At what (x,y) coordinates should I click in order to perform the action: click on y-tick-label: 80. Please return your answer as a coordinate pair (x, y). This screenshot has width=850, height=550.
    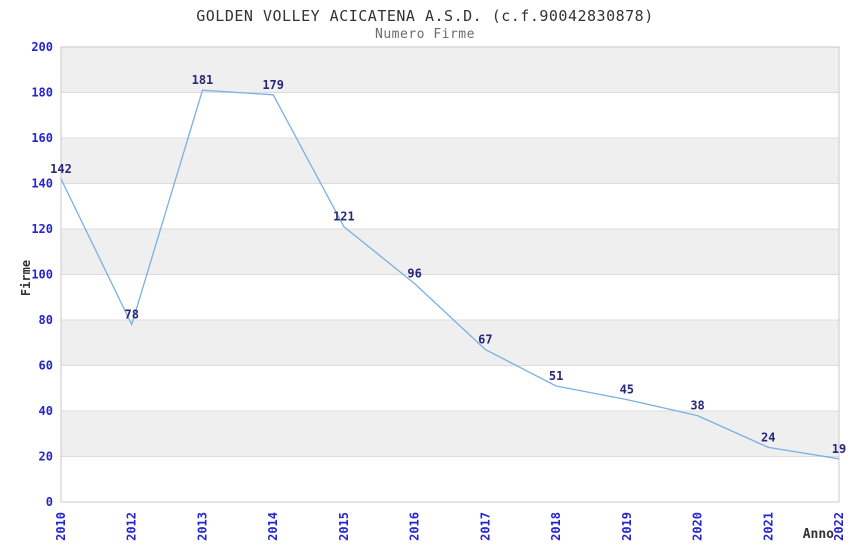
    Looking at the image, I should click on (46, 320).